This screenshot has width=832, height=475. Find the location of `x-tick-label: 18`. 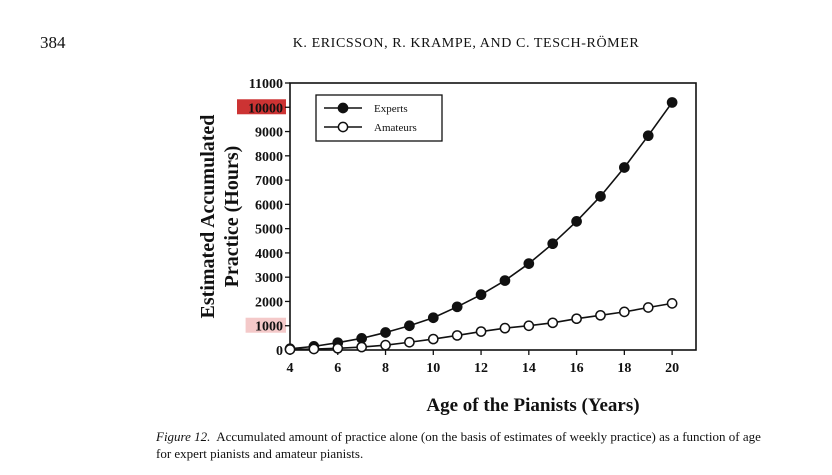

x-tick-label: 18 is located at coordinates (624, 368).